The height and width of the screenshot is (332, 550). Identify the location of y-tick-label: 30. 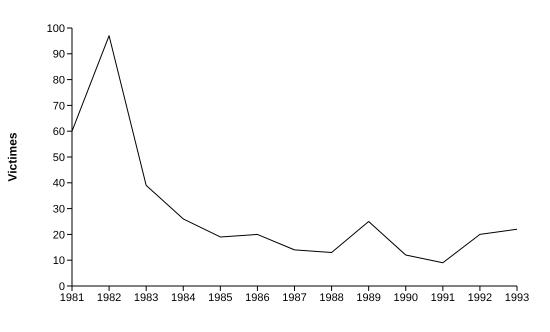
(58, 210).